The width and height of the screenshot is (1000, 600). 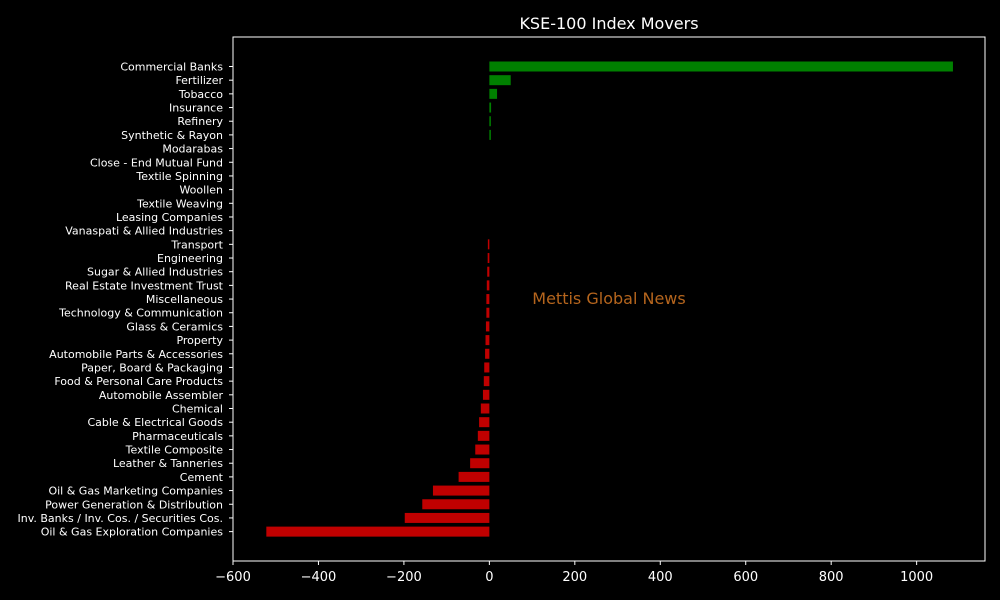 I want to click on x-axis-ticks: −600 −400 −200 0 200 400 600 800 1000, so click(x=574, y=573).